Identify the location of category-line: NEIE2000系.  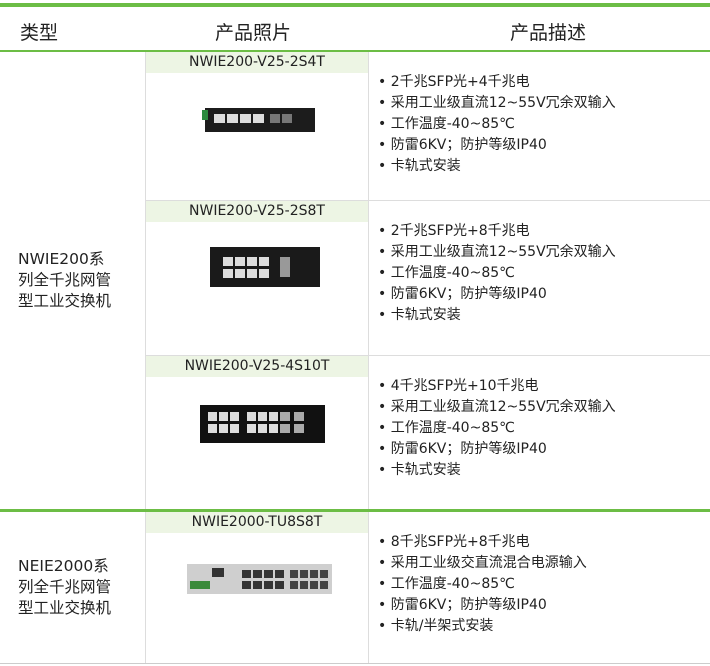
(63, 566).